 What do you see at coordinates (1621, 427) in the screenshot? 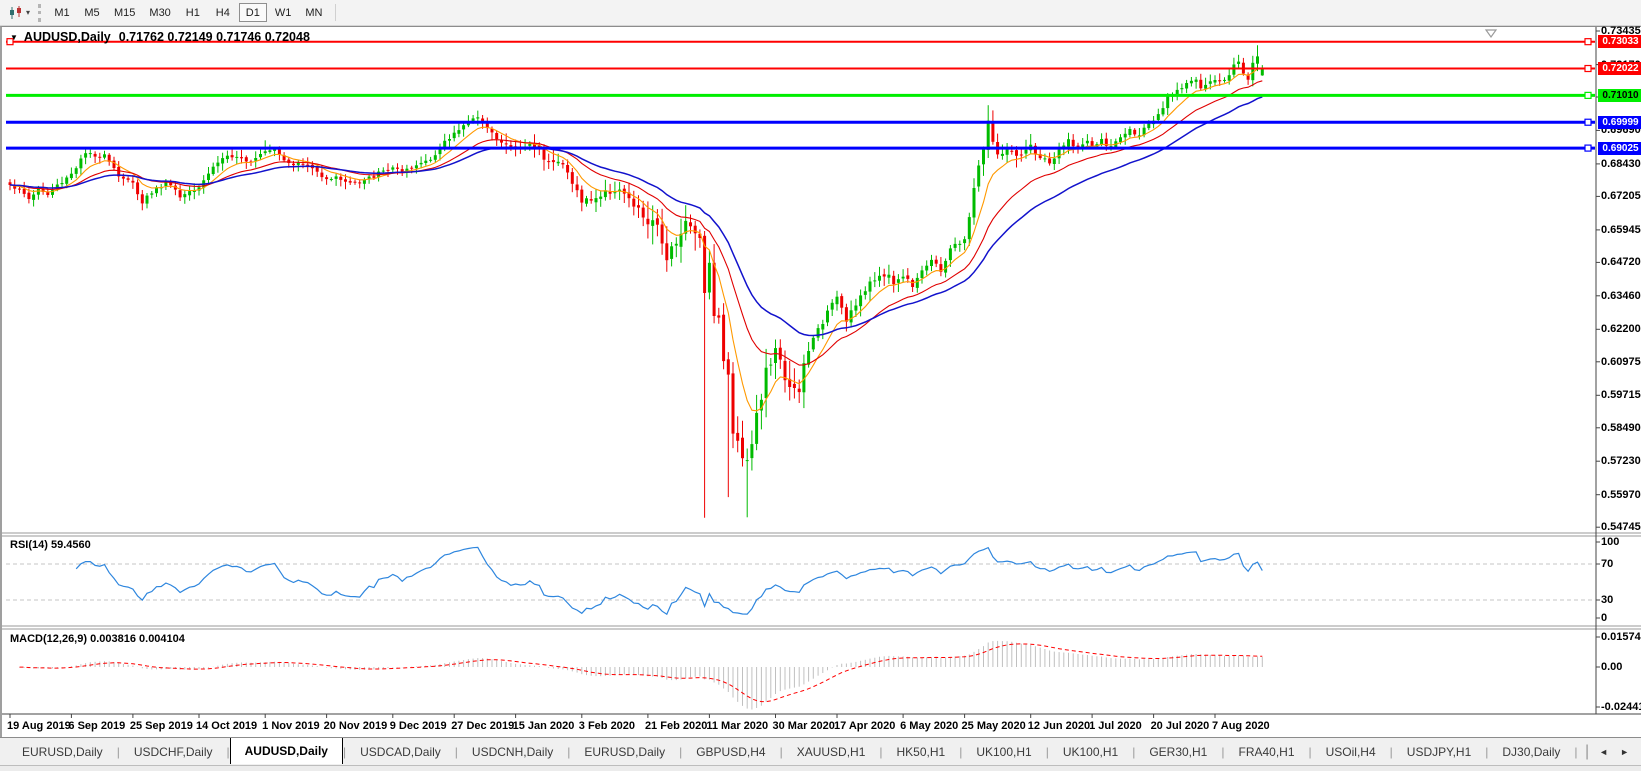
I see `price-axis-label: 0.58490` at bounding box center [1621, 427].